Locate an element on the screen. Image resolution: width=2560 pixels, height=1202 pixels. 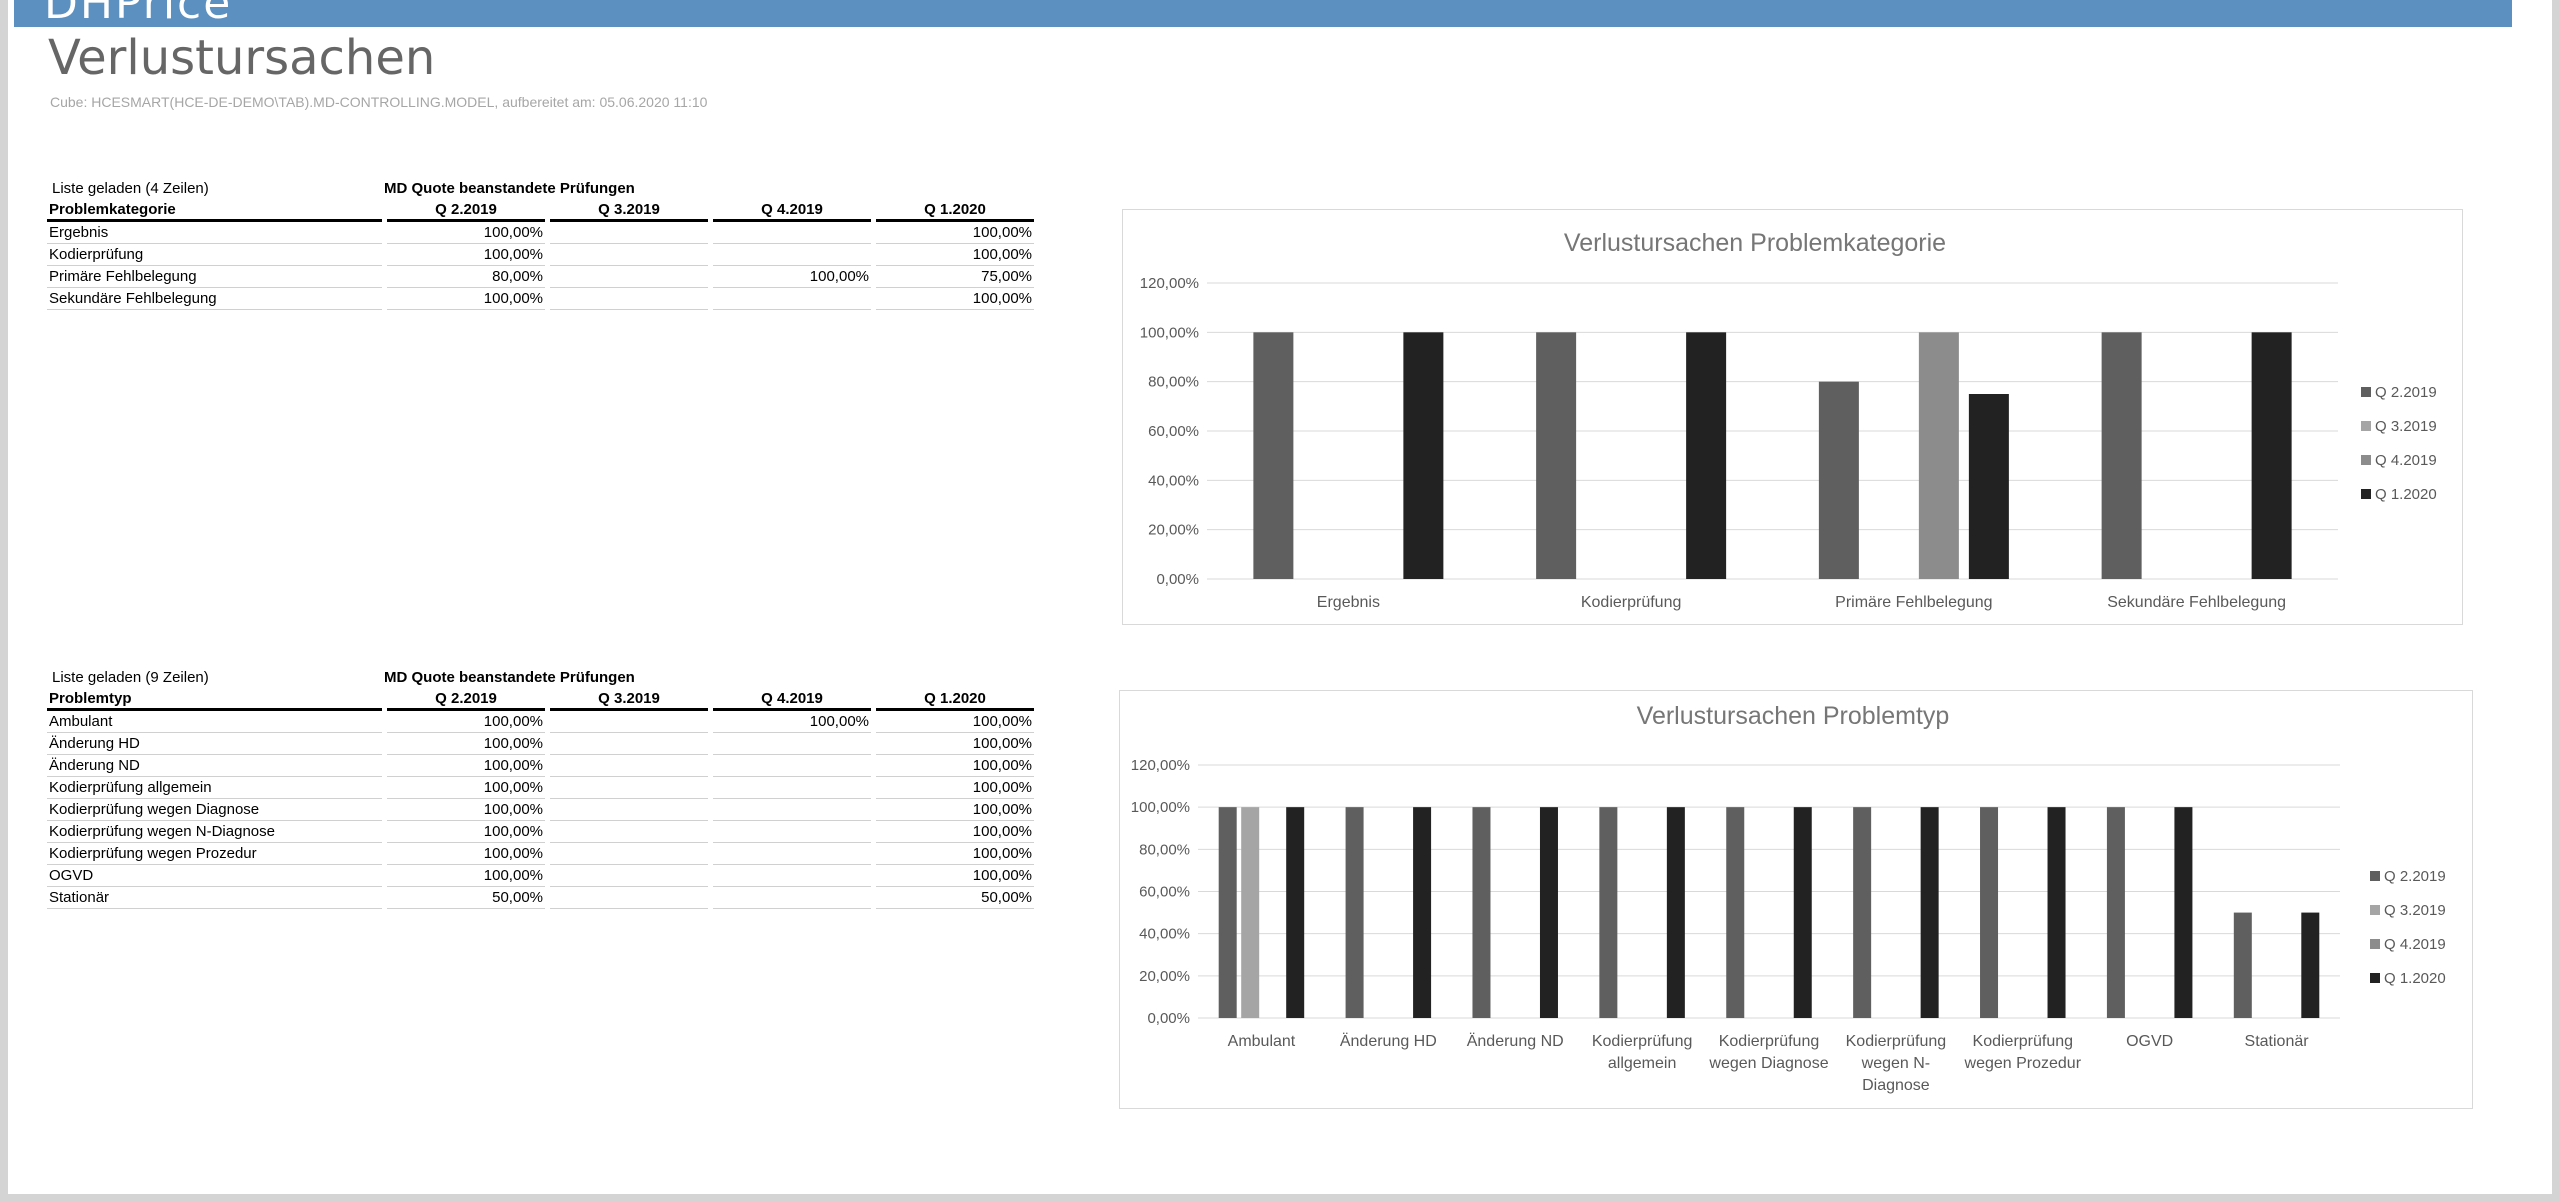
row-label: Kodierprüfung wegen Prozedur is located at coordinates (214, 854).